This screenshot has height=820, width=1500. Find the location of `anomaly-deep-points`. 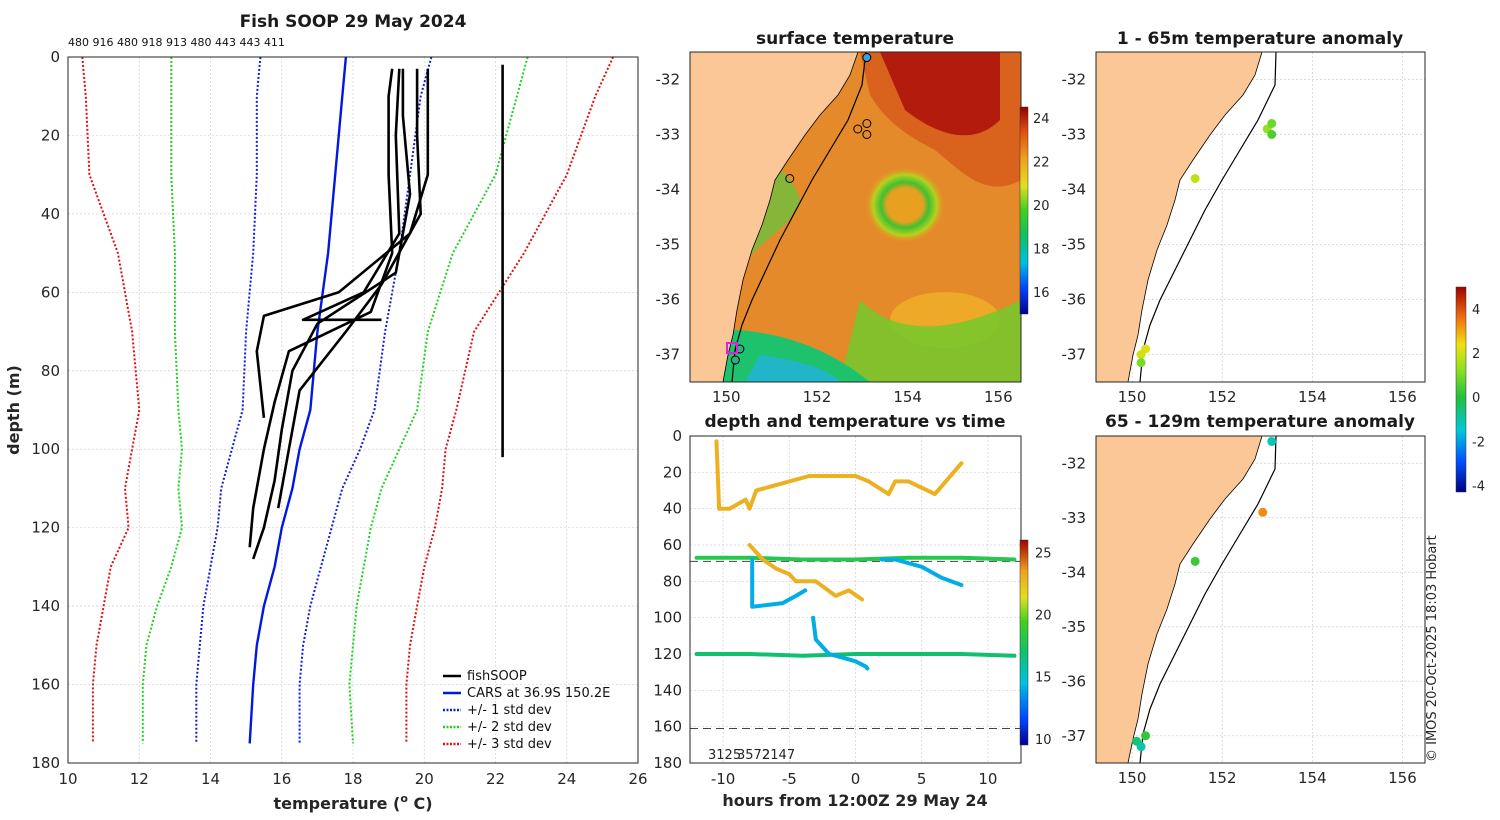

anomaly-deep-points is located at coordinates (1204, 594).